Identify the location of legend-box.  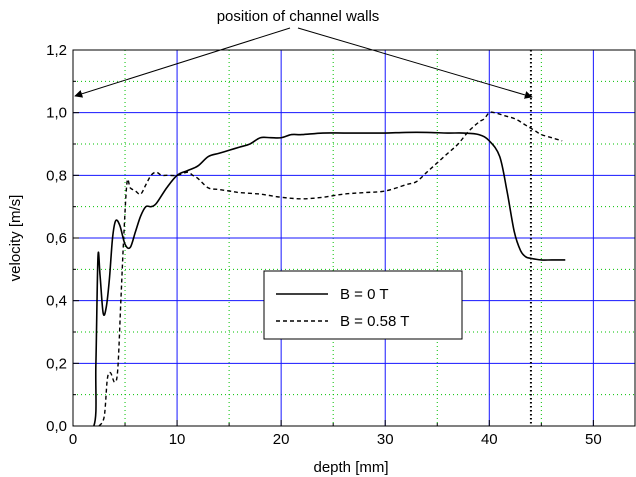
(363, 305).